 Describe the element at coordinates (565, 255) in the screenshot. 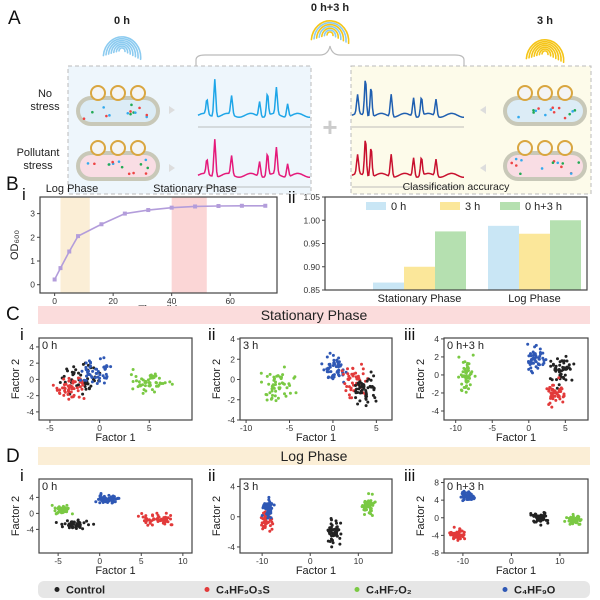

I see `bar` at that location.